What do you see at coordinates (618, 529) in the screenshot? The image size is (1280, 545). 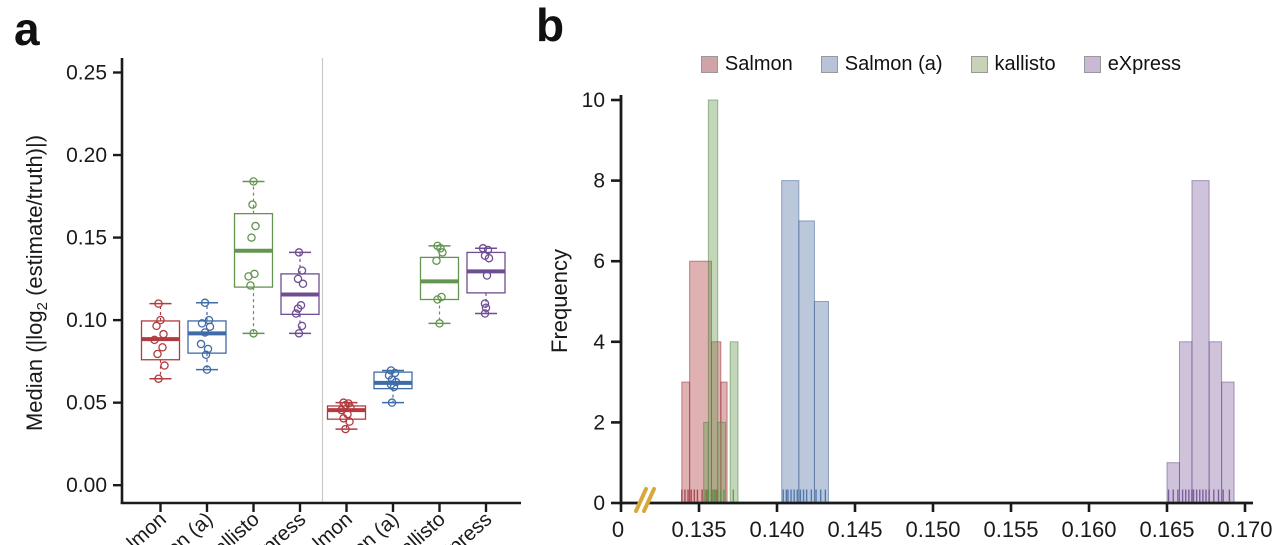 I see `x-tick-label-zero: 0` at bounding box center [618, 529].